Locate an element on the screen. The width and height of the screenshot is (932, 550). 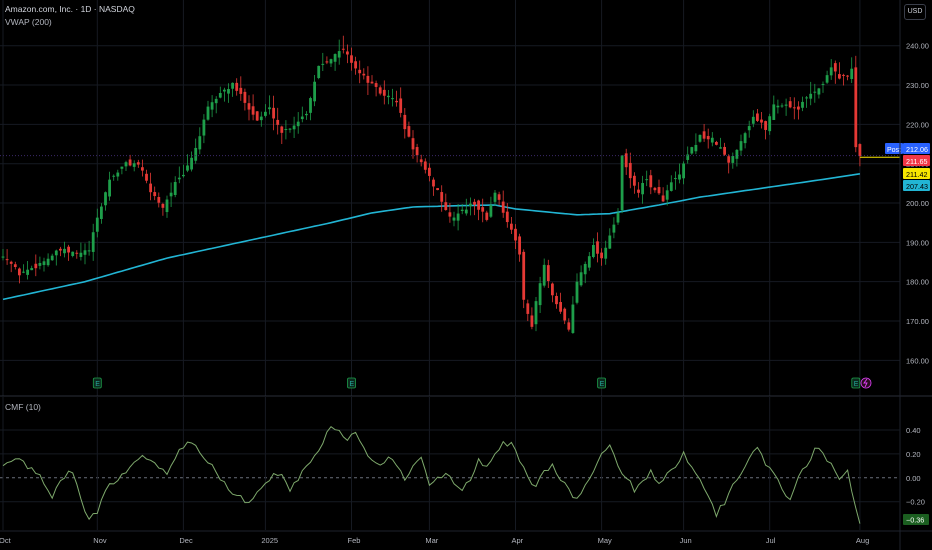
time-tick-label: Jun is located at coordinates (686, 540).